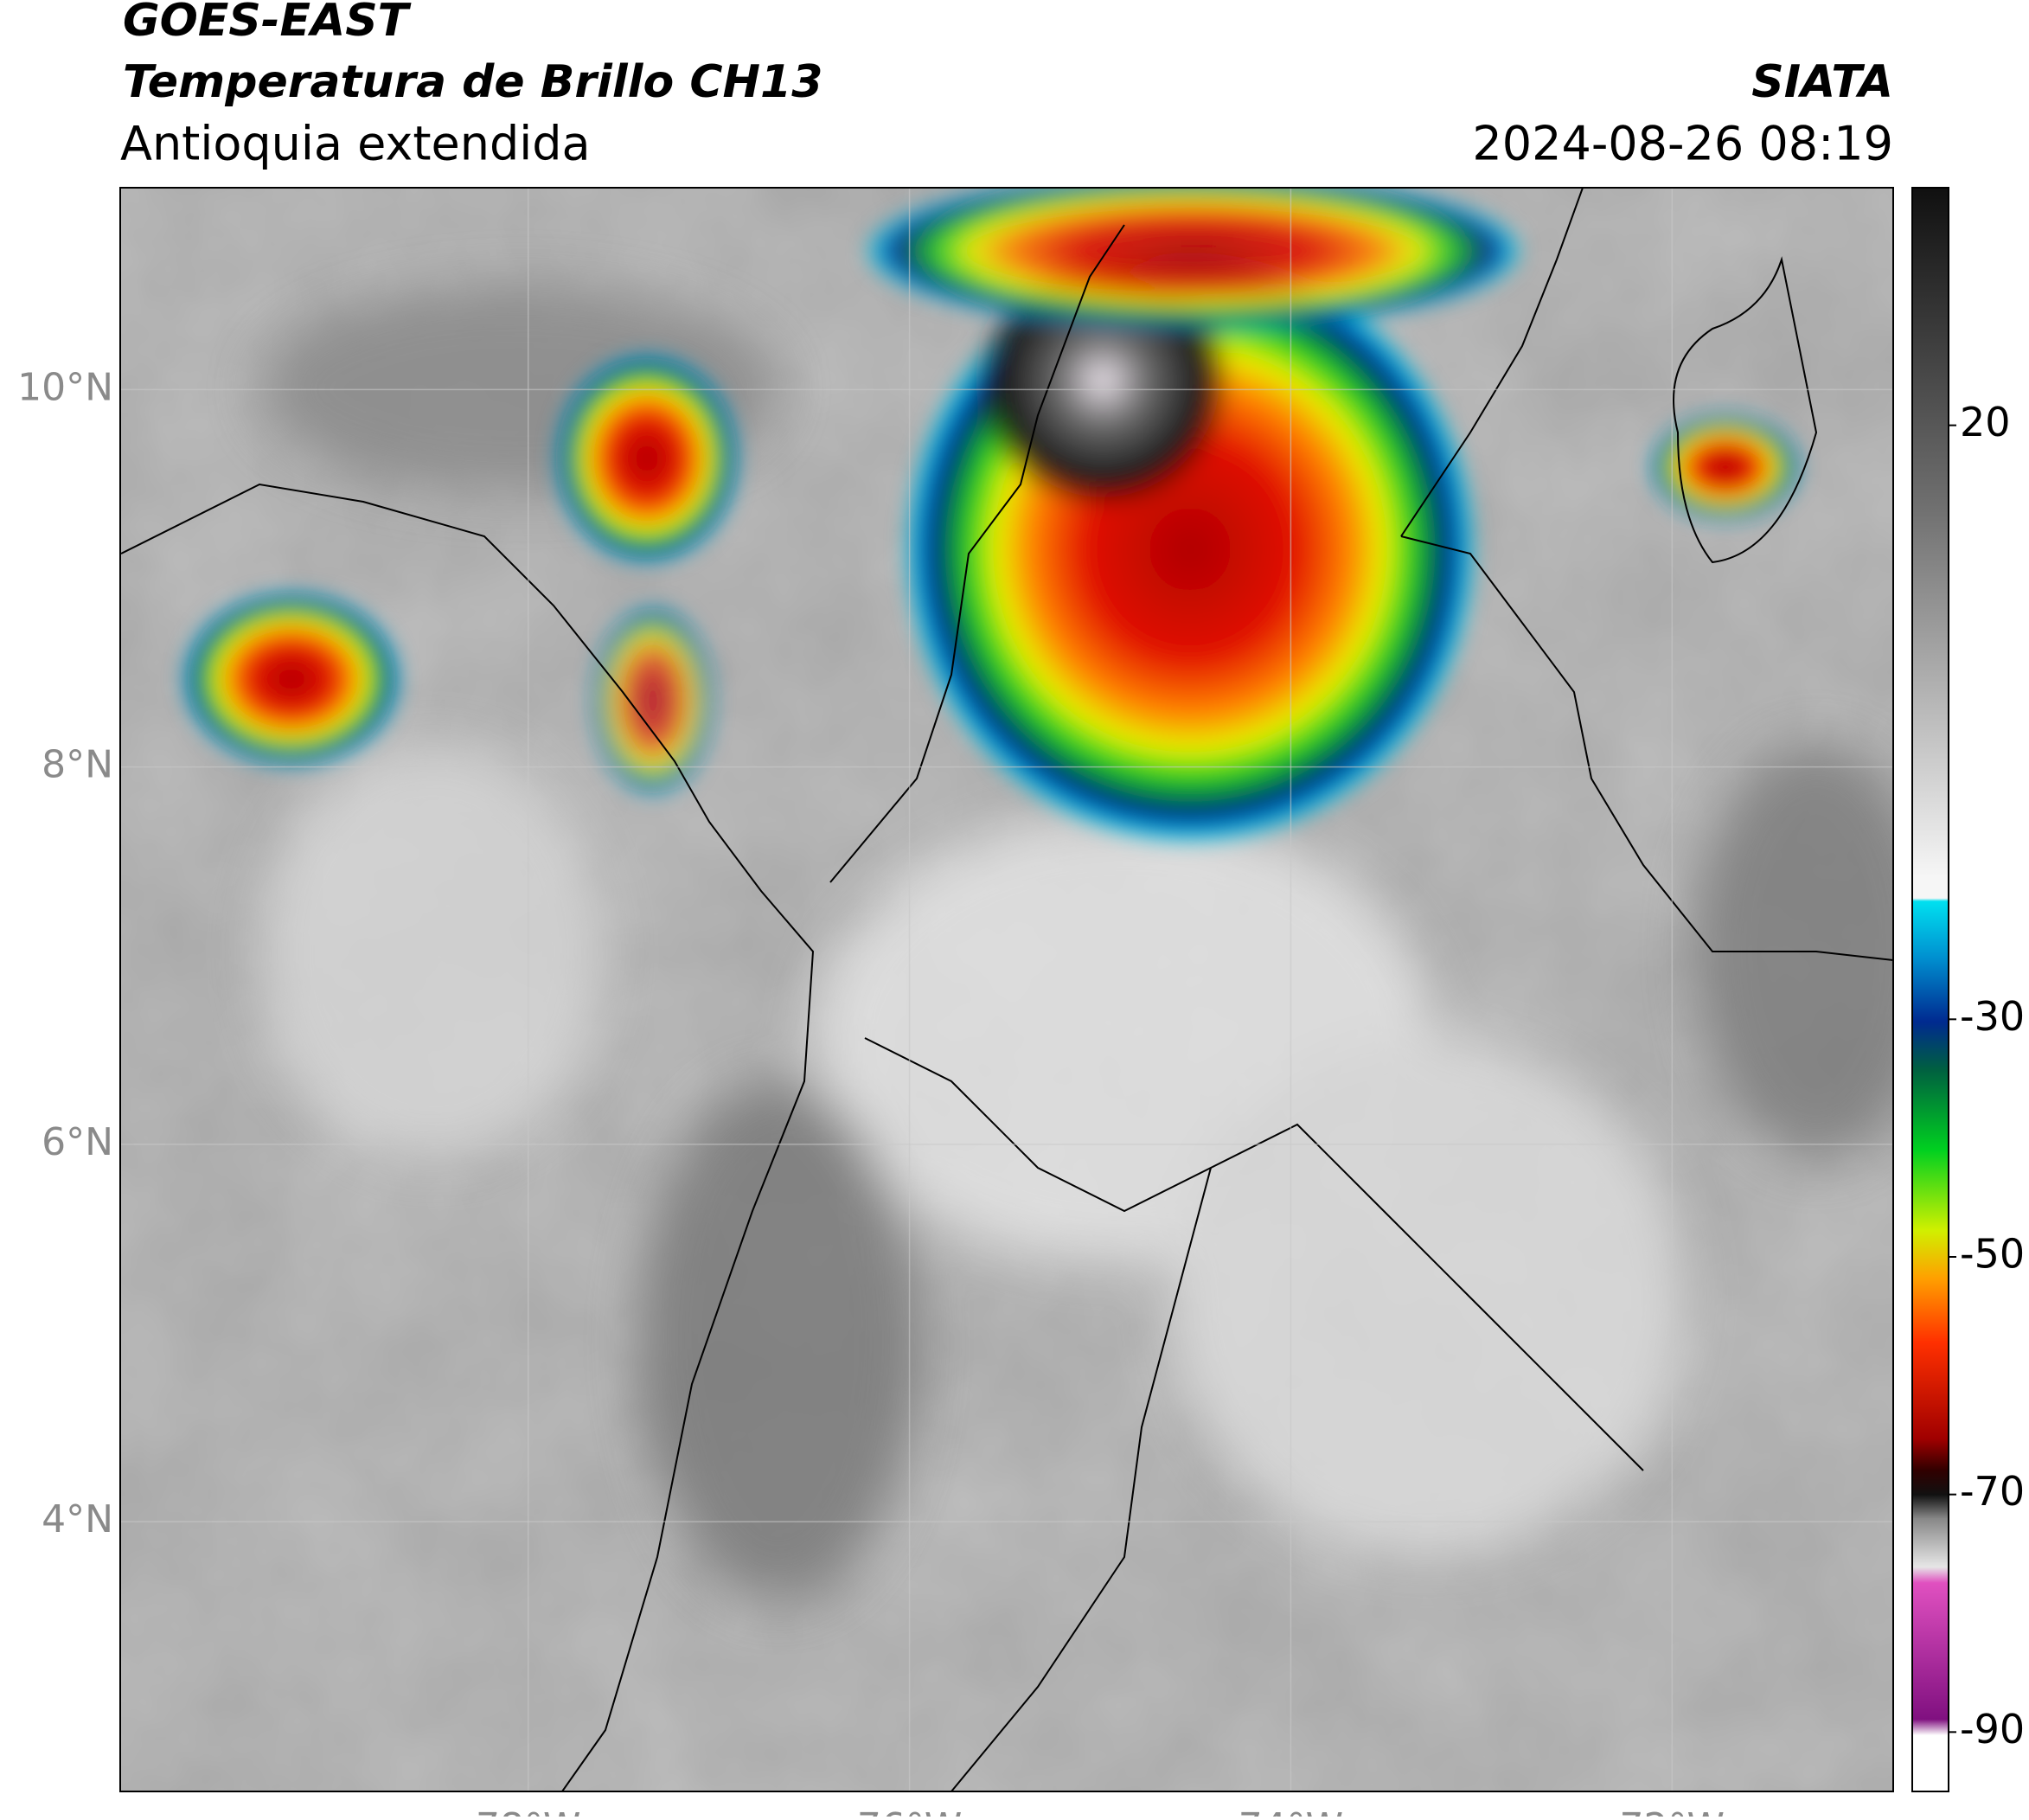 The width and height of the screenshot is (2029, 1820). Describe the element at coordinates (1672, 1811) in the screenshot. I see `x-tick-label: 72°W` at that location.